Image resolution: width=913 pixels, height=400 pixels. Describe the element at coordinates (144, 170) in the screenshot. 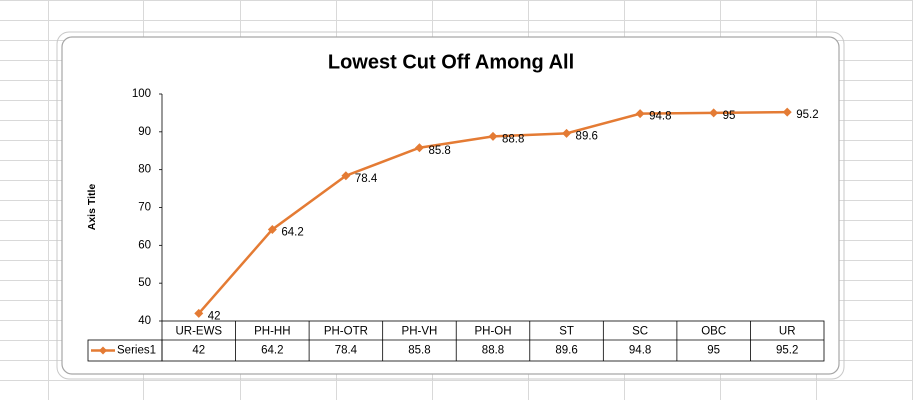

I see `y-tick-label: 80` at that location.